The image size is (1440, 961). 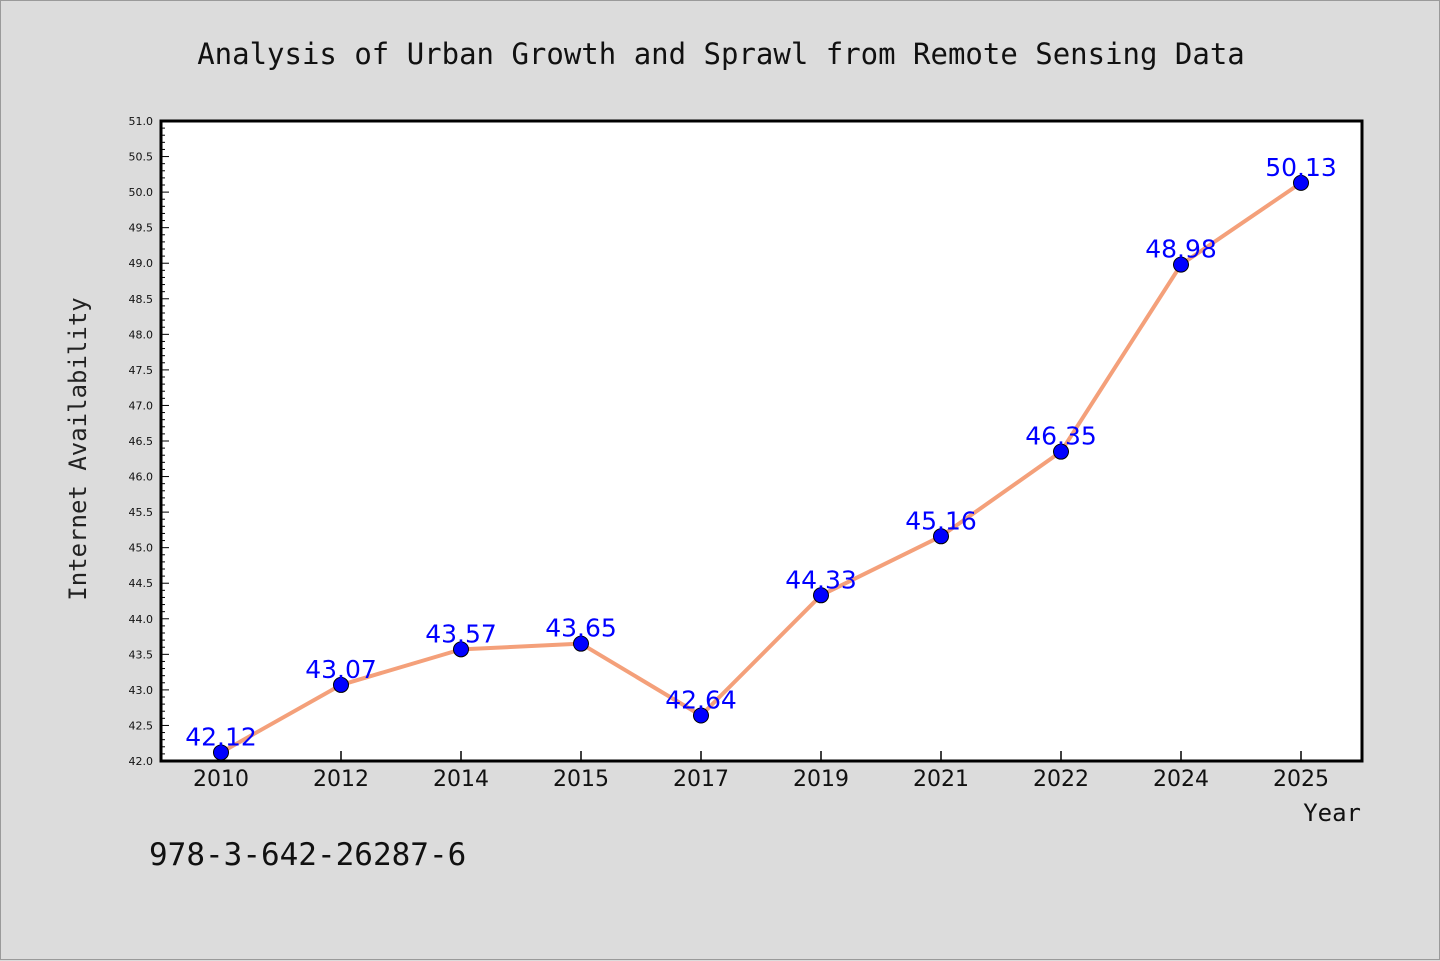 What do you see at coordinates (141, 192) in the screenshot?
I see `y-tick-label: 50.0` at bounding box center [141, 192].